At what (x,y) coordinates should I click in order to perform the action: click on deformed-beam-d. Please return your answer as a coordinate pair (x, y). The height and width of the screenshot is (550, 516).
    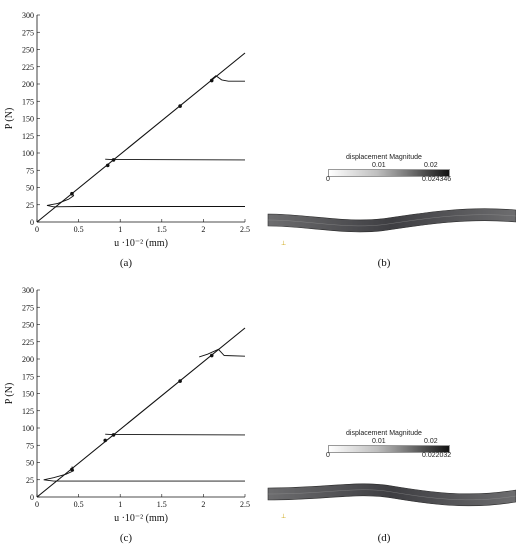
    Looking at the image, I should click on (391, 495).